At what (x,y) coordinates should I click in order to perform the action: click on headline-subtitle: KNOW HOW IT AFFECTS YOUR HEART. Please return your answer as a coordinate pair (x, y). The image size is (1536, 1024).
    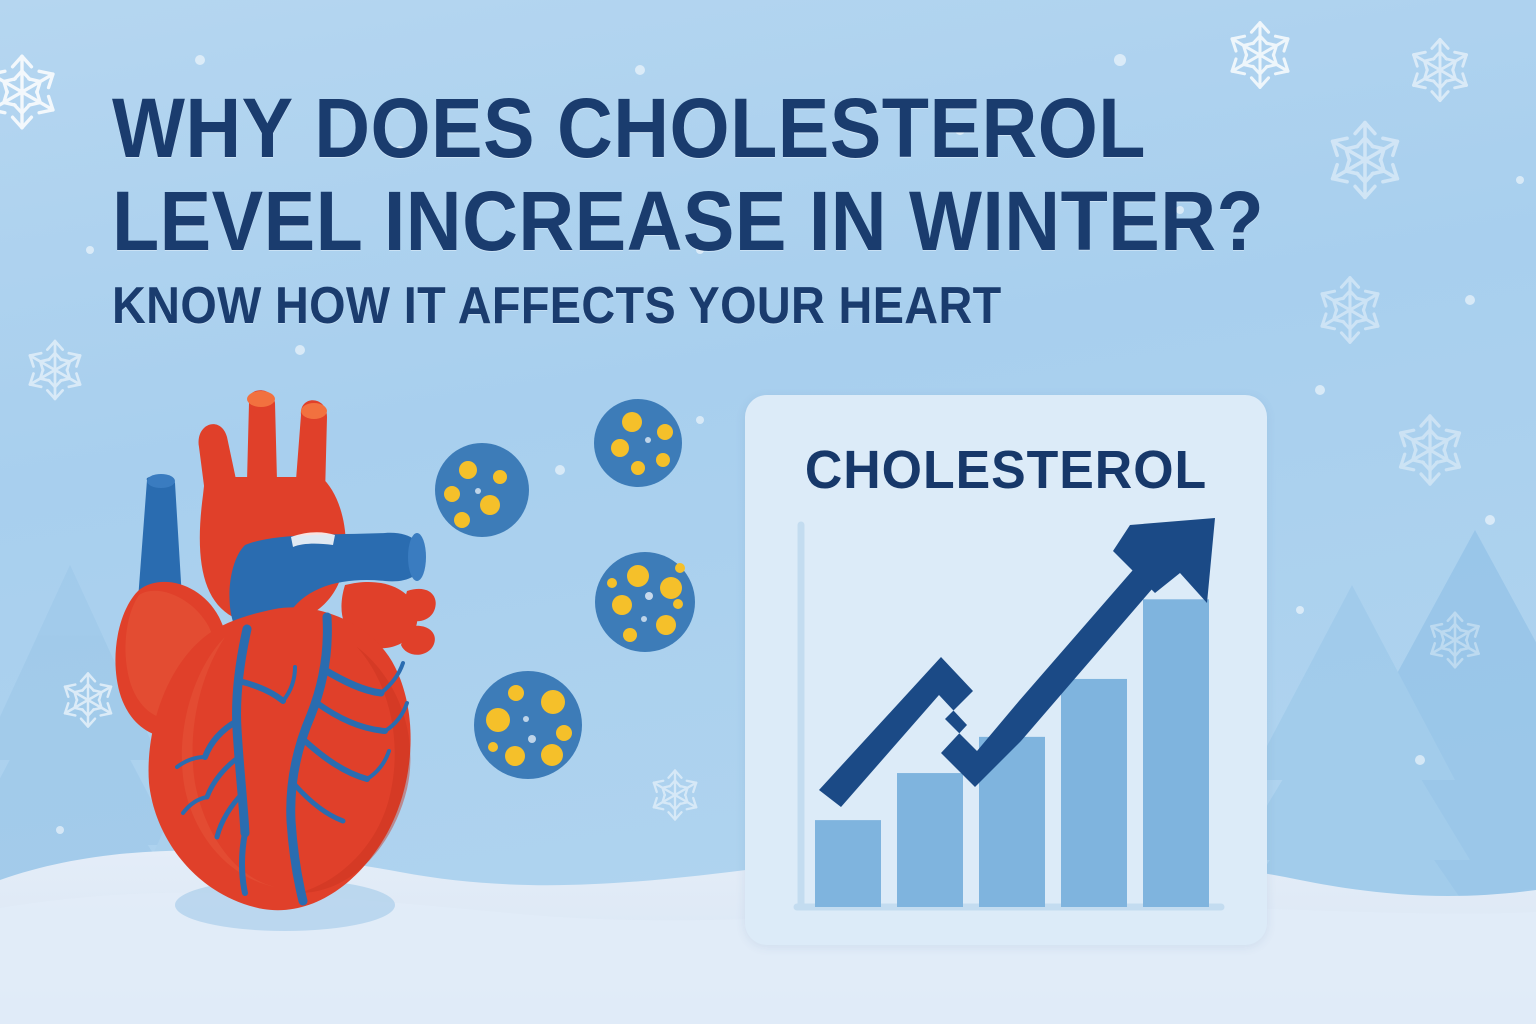
    Looking at the image, I should click on (557, 306).